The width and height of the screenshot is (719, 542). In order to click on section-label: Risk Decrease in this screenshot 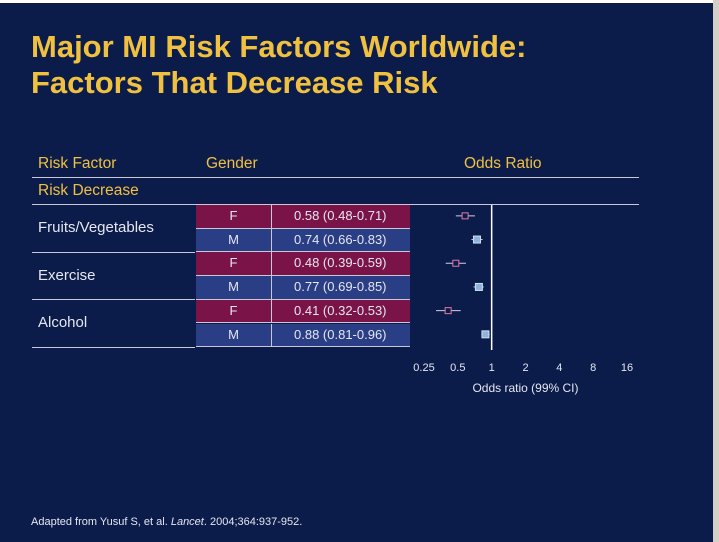, I will do `click(88, 190)`.